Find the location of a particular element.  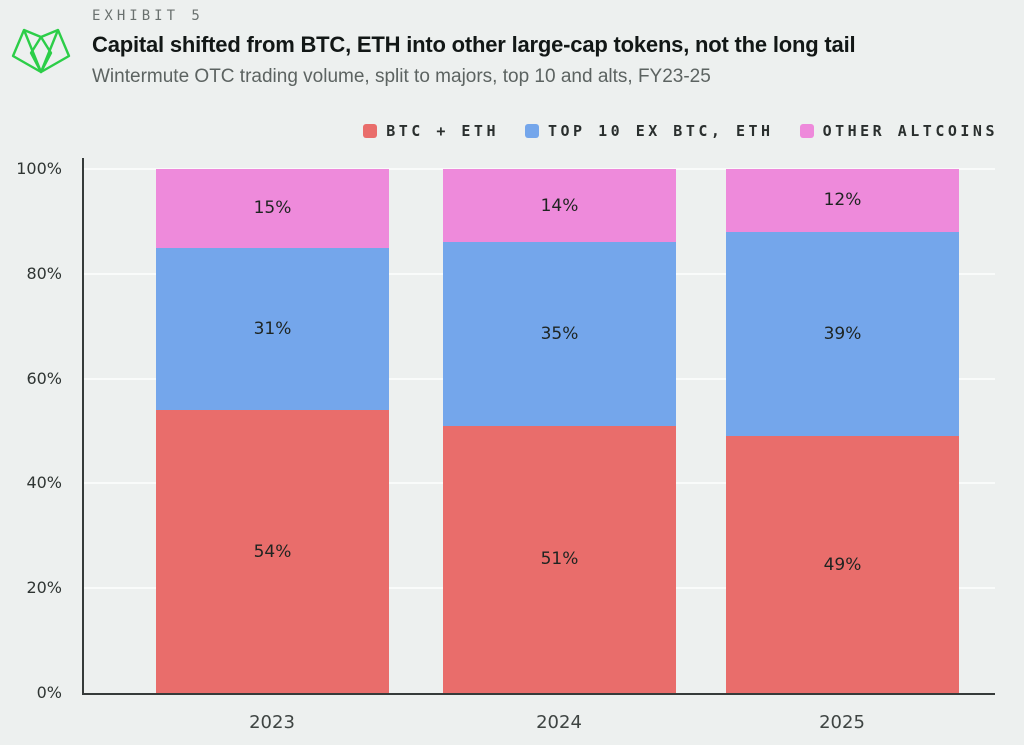

x-tick-label: 2023 is located at coordinates (272, 722).